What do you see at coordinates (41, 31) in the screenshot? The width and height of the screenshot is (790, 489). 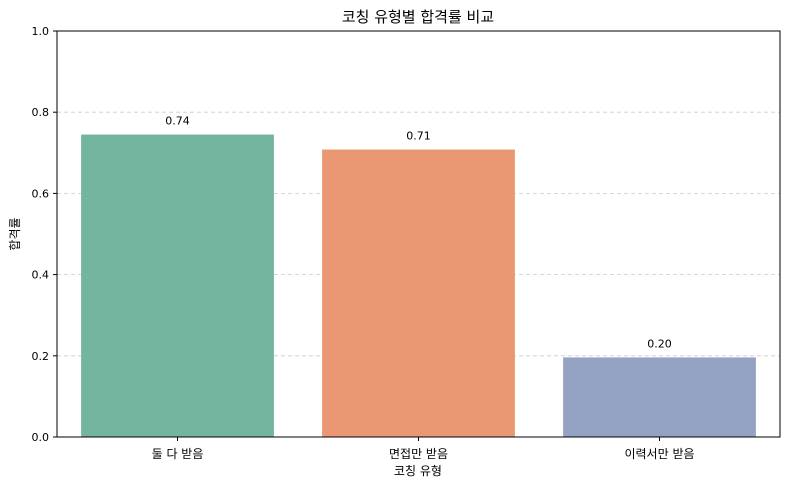 I see `y-tick-label: 1.0` at bounding box center [41, 31].